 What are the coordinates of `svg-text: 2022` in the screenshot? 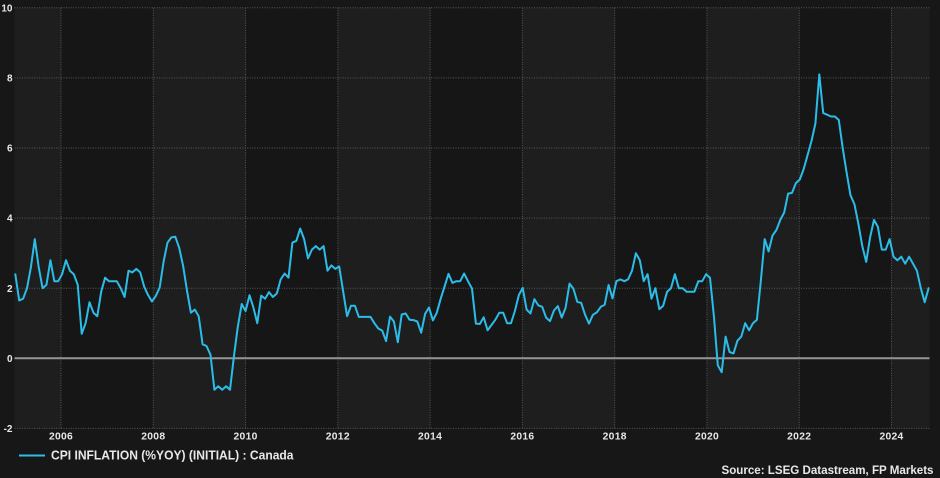 It's located at (799, 437).